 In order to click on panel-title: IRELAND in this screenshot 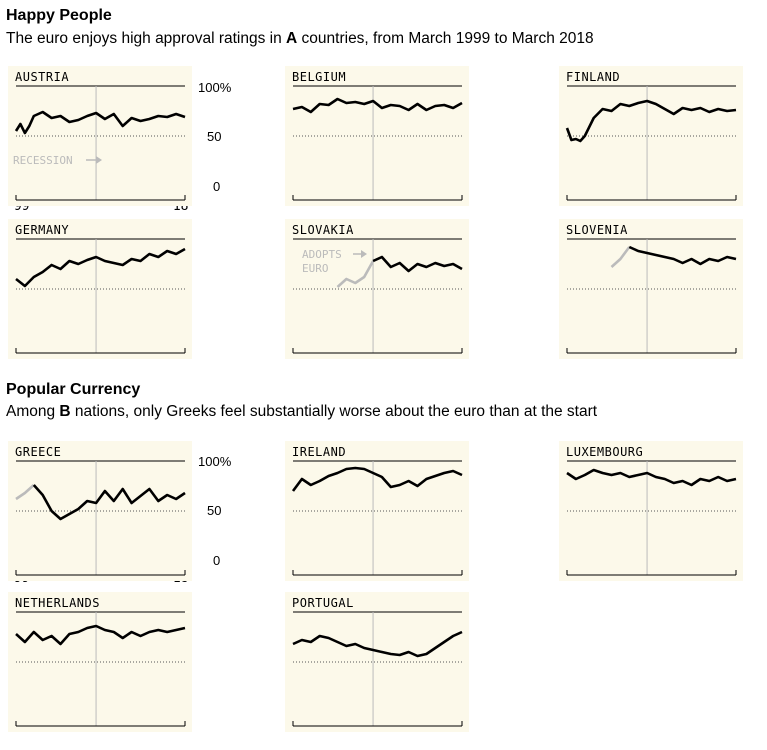, I will do `click(319, 452)`.